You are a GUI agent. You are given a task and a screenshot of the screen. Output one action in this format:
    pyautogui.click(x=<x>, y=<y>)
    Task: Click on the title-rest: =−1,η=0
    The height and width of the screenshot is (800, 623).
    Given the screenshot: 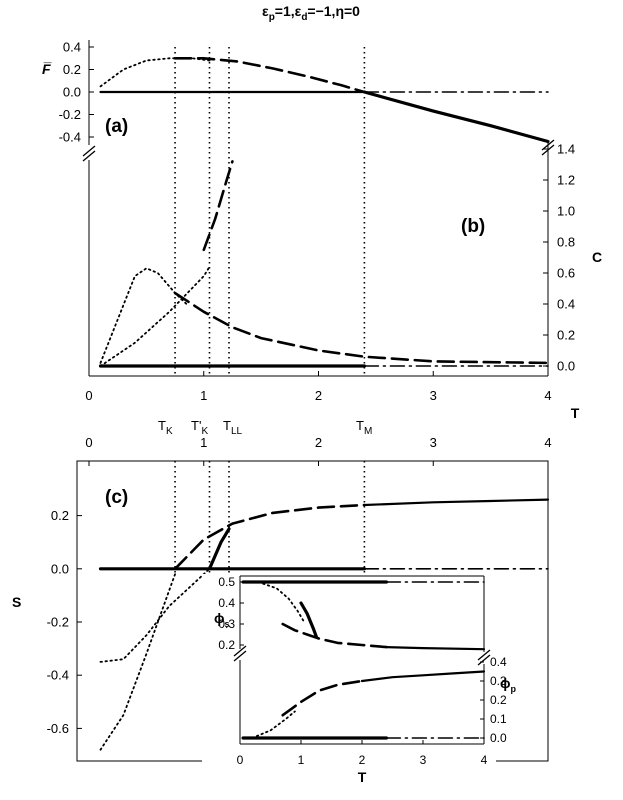 What is the action you would take?
    pyautogui.click(x=333, y=11)
    